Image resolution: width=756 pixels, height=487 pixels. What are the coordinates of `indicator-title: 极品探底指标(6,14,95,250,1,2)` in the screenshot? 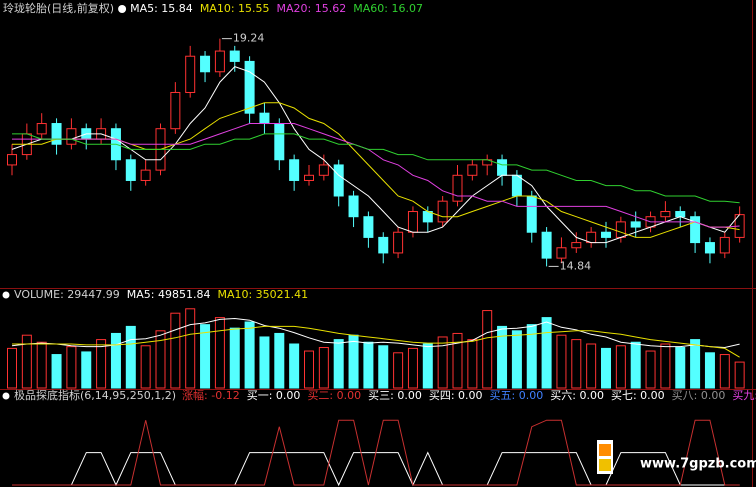 It's located at (95, 395).